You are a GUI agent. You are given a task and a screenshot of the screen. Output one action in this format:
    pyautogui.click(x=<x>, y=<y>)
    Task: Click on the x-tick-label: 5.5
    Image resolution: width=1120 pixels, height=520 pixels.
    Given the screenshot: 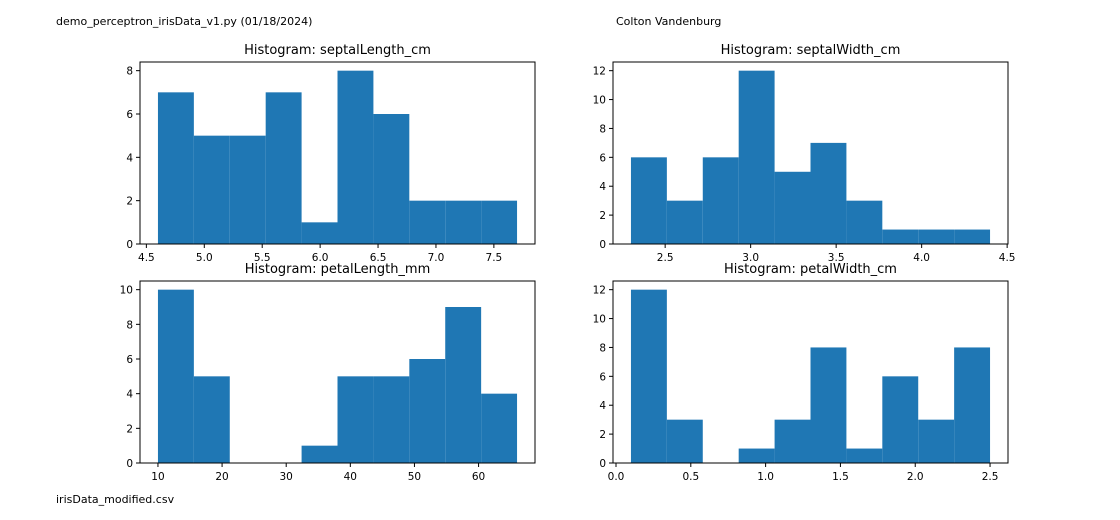 What is the action you would take?
    pyautogui.click(x=262, y=258)
    